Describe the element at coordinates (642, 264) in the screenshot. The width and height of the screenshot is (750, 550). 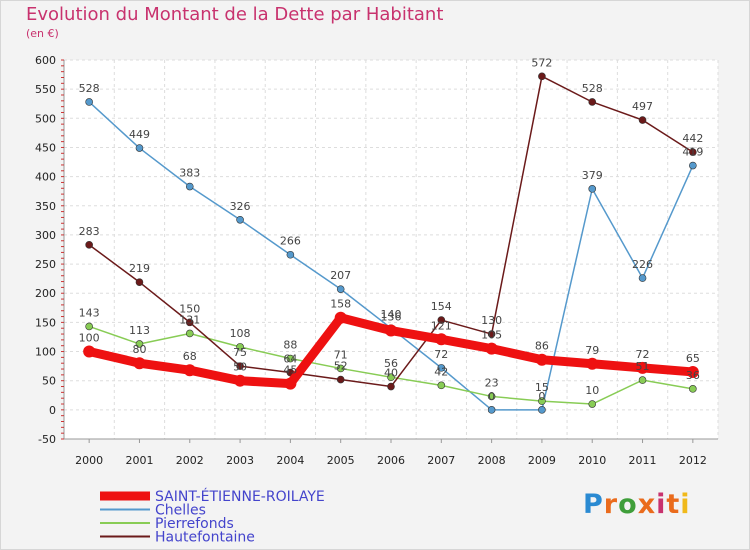
I see `data-label: 226` at that location.